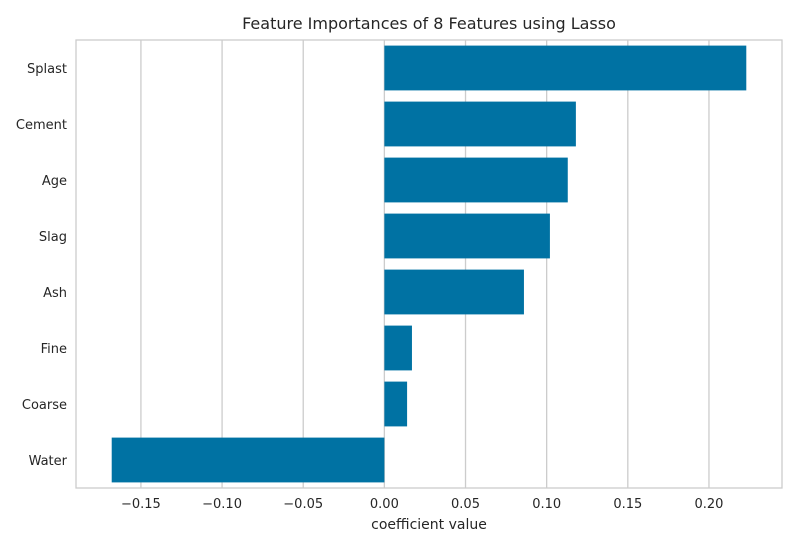  I want to click on x-tick-label: −0.10, so click(222, 504).